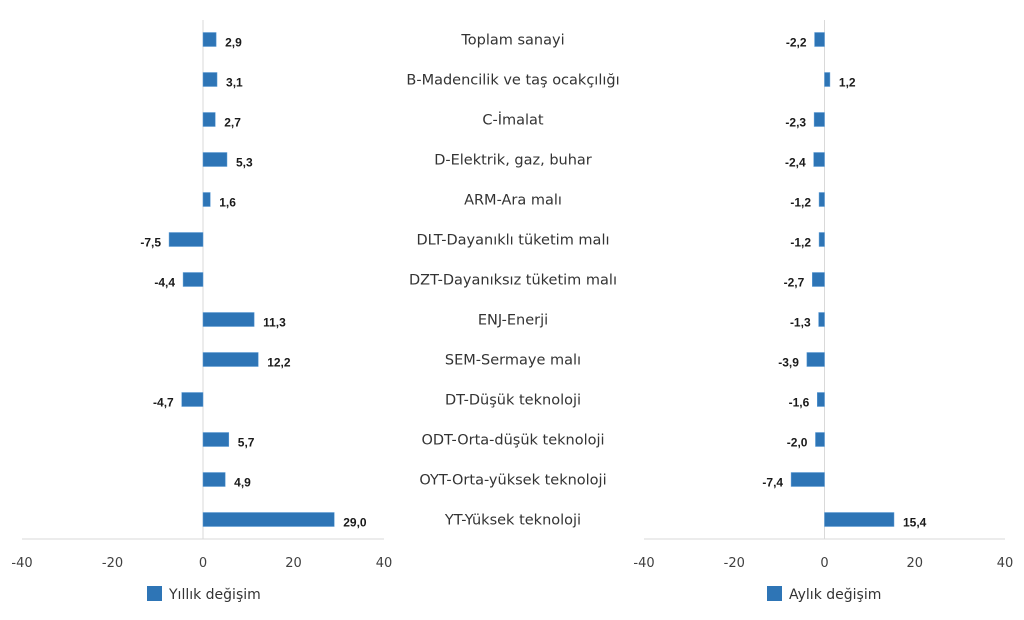 The width and height of the screenshot is (1024, 620). What do you see at coordinates (112, 563) in the screenshot?
I see `annual-x-tick-label: -20` at bounding box center [112, 563].